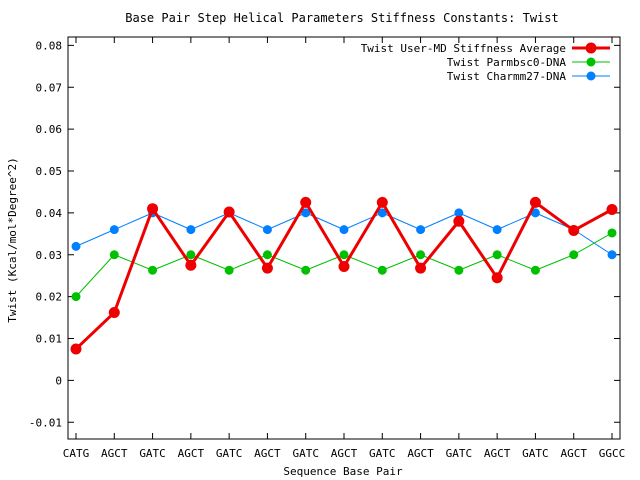 The image size is (640, 480). Describe the element at coordinates (463, 48) in the screenshot. I see `legend-label: Twist User-MD Stiffness Average` at that location.